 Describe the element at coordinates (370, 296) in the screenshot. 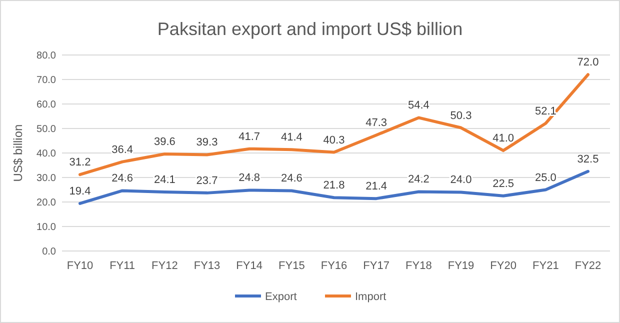

I see `legend-label: Import` at that location.